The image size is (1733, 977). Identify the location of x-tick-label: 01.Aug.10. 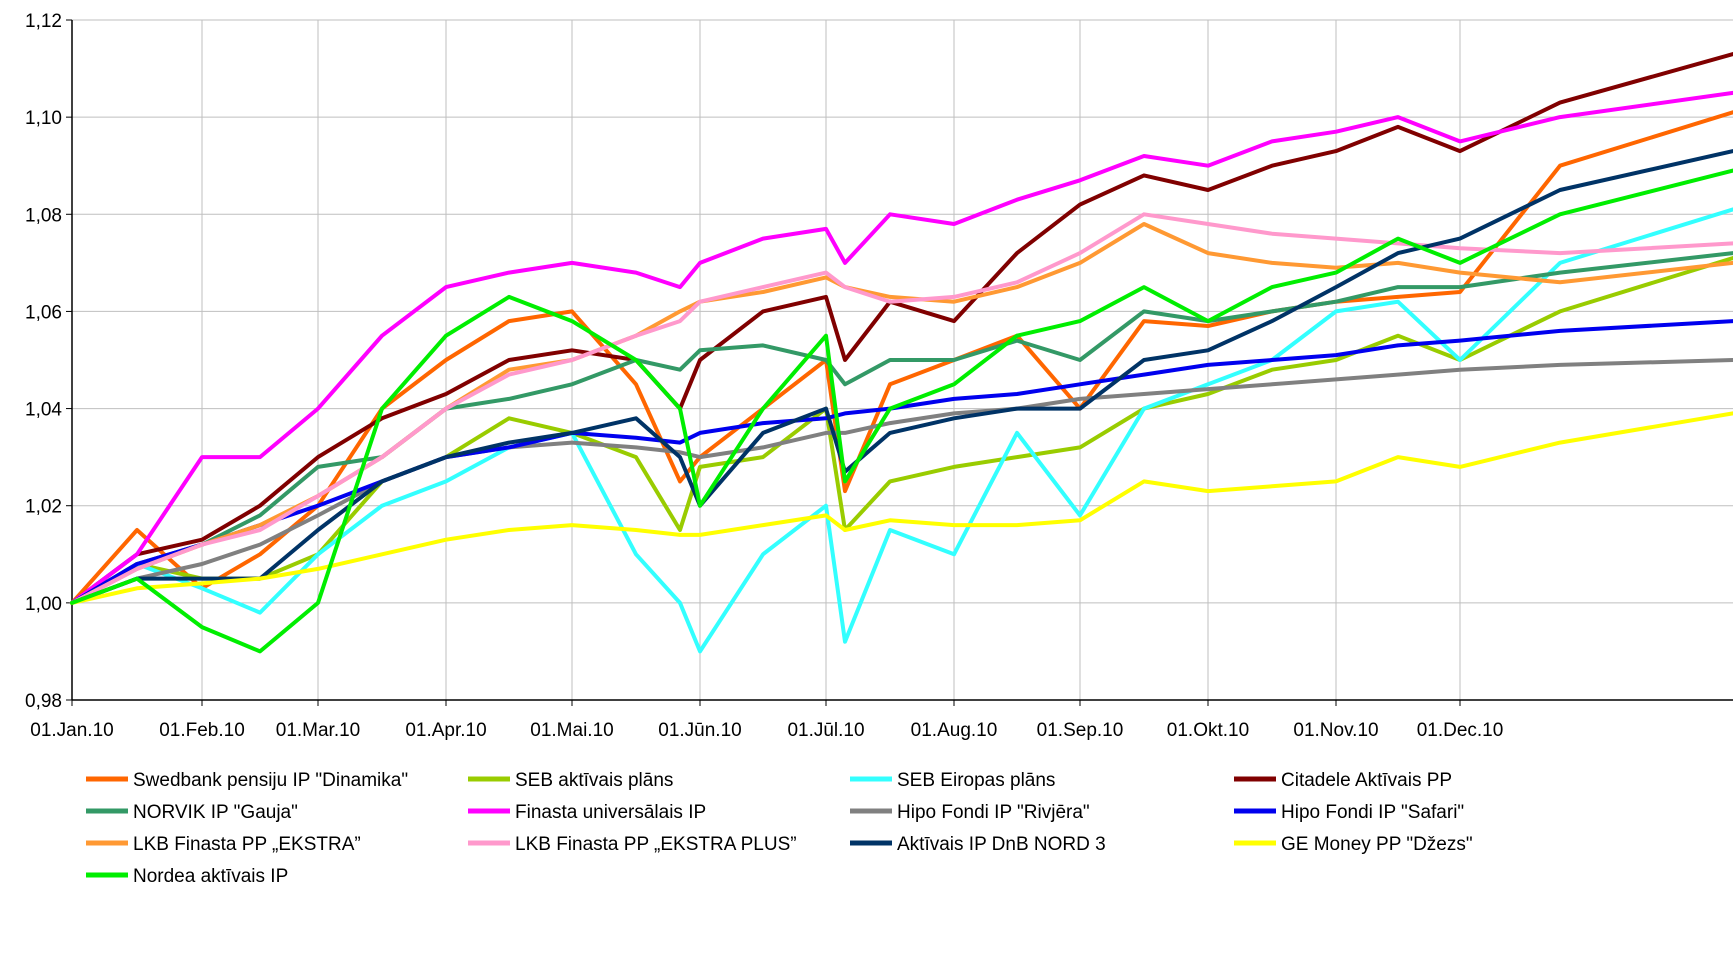
(954, 730).